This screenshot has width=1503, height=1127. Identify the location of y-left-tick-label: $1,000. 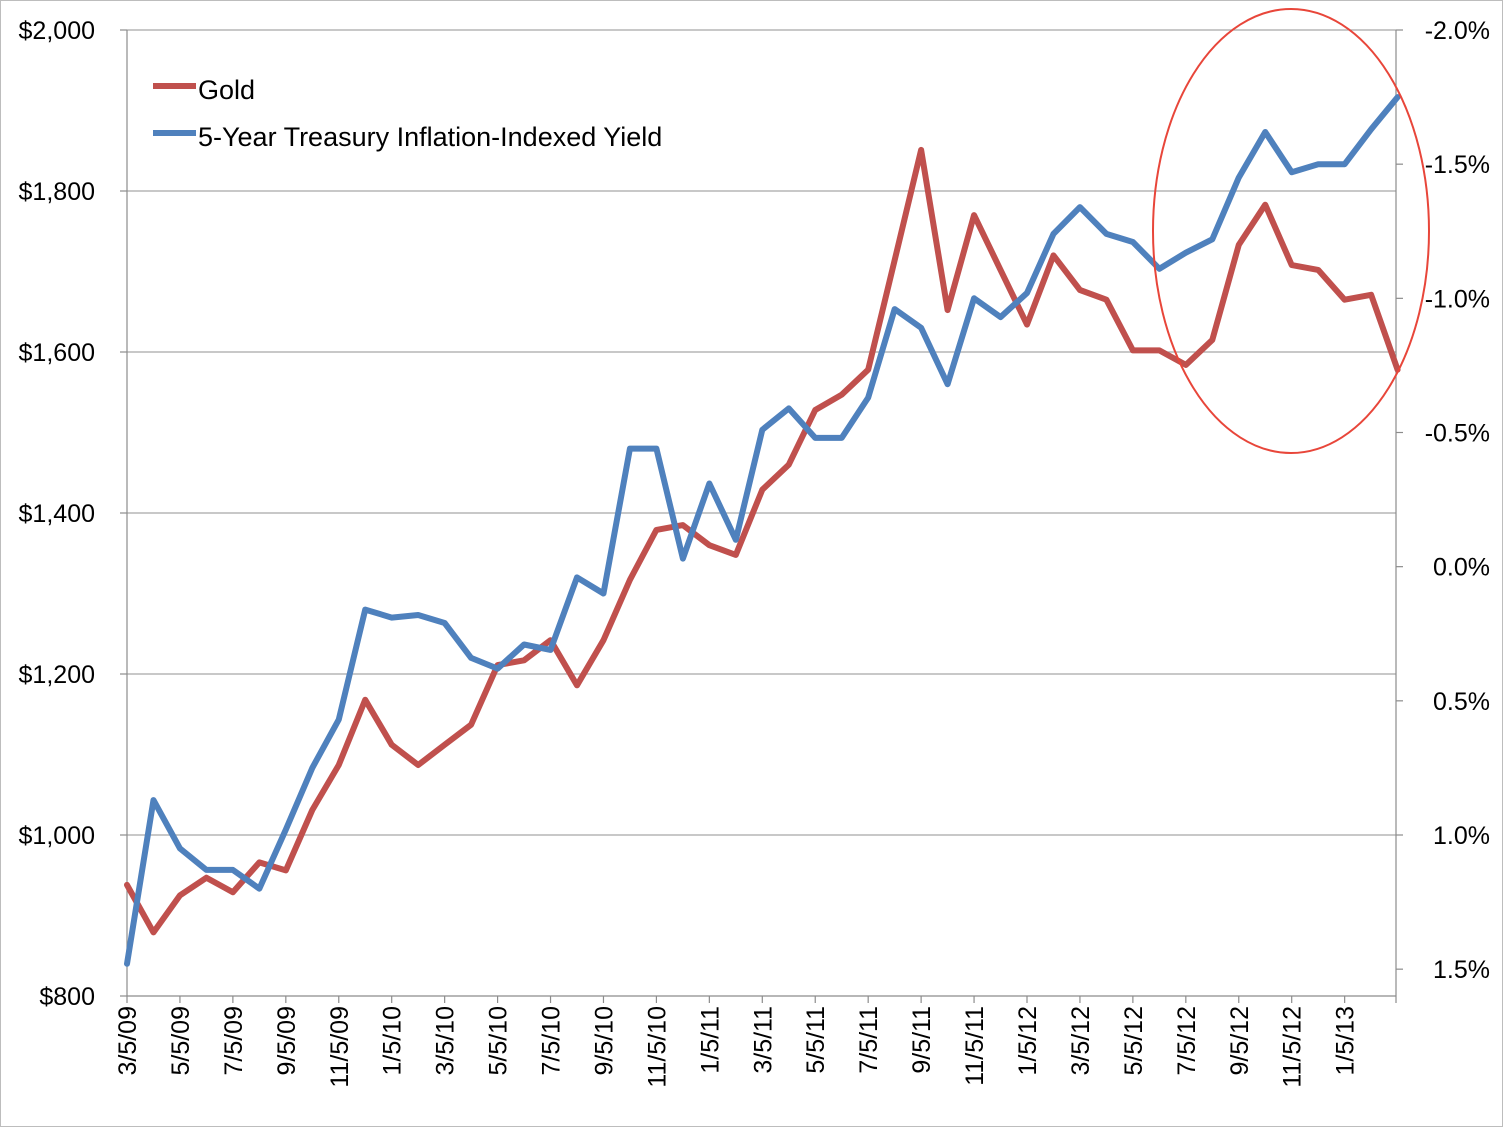
(57, 836).